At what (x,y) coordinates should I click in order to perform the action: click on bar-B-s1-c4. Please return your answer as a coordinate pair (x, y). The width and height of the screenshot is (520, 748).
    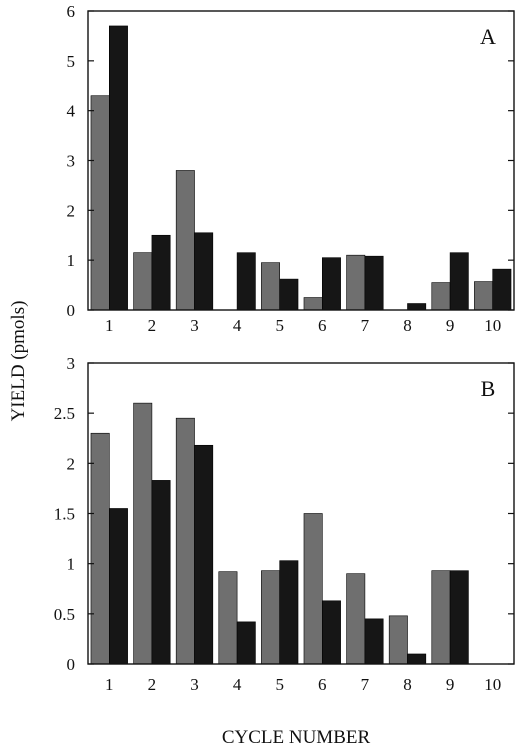
    Looking at the image, I should click on (228, 618).